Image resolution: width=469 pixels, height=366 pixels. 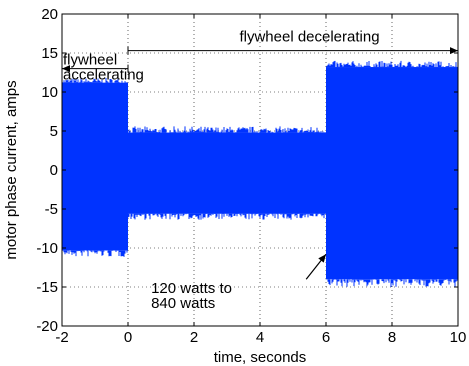 I want to click on x-tick-label: 8, so click(x=392, y=337).